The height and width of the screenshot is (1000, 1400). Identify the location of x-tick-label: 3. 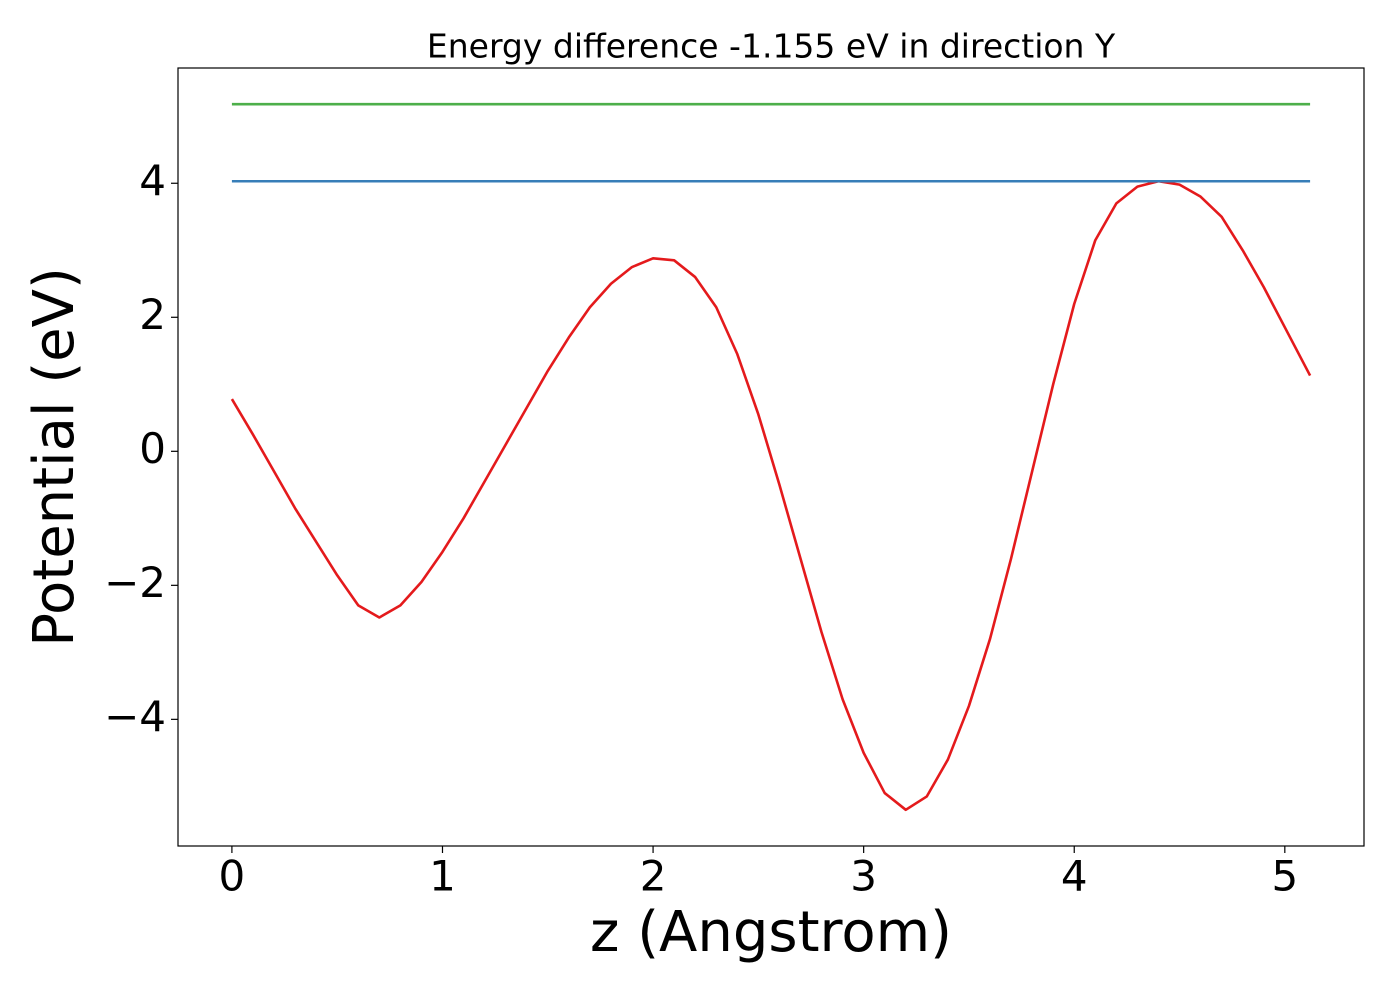
(863, 876).